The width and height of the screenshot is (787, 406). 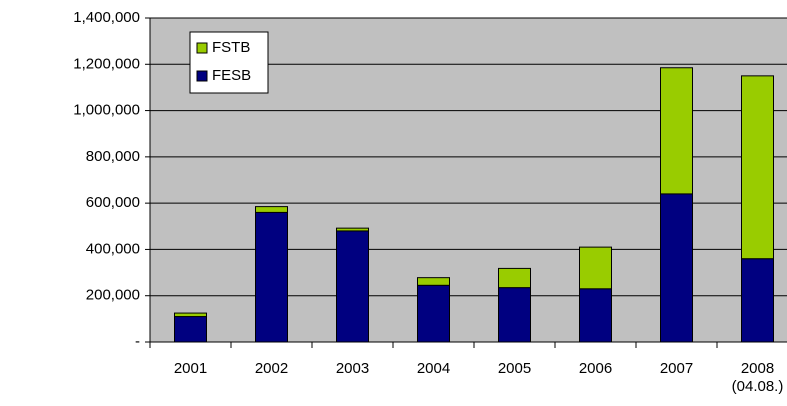 What do you see at coordinates (113, 295) in the screenshot?
I see `y-tick-label: 200,000` at bounding box center [113, 295].